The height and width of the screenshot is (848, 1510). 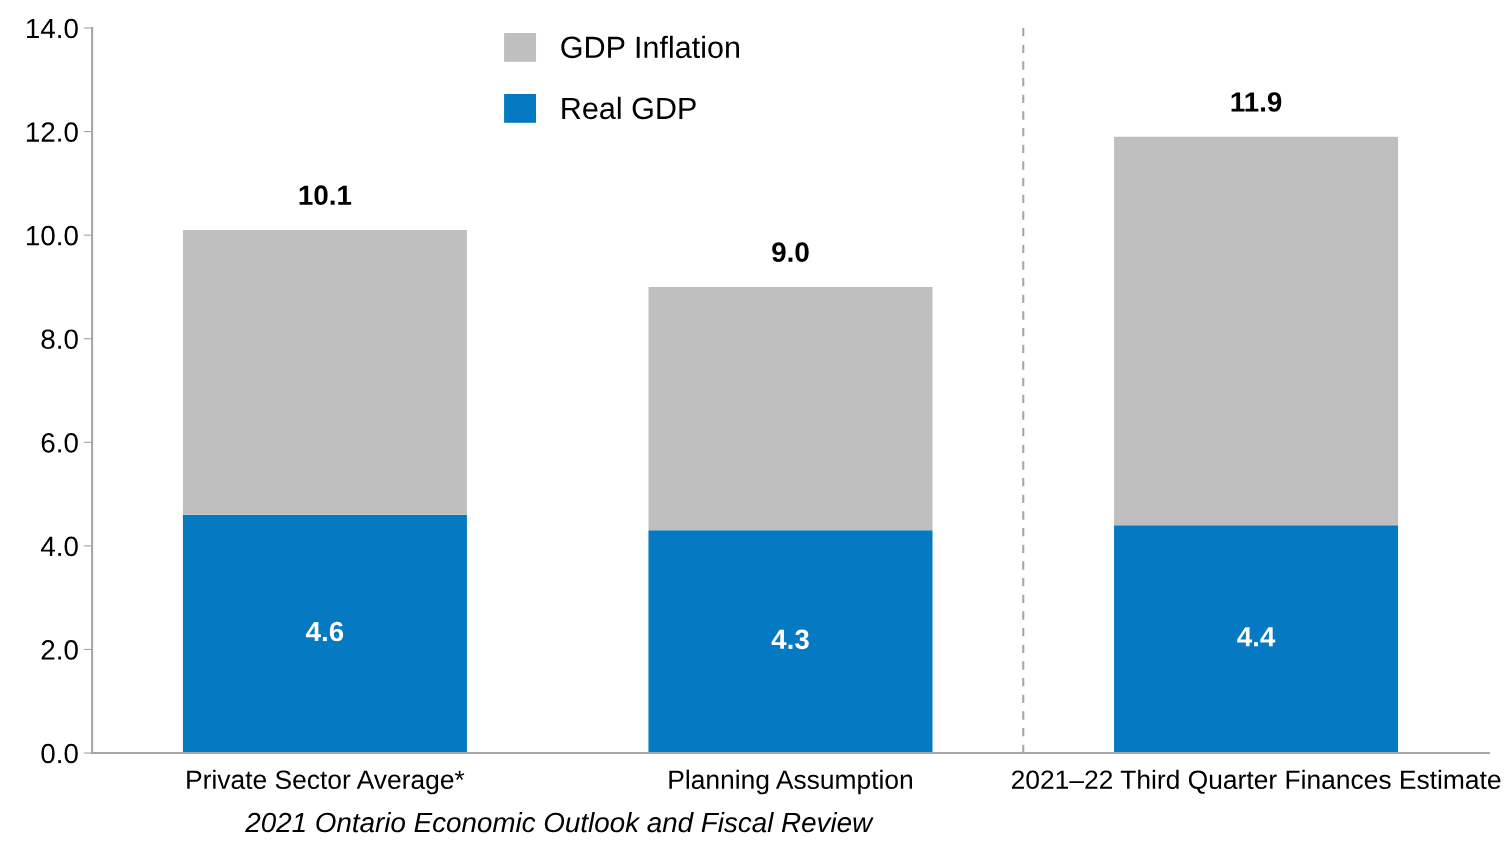 What do you see at coordinates (790, 252) in the screenshot?
I see `total-label: 9.0` at bounding box center [790, 252].